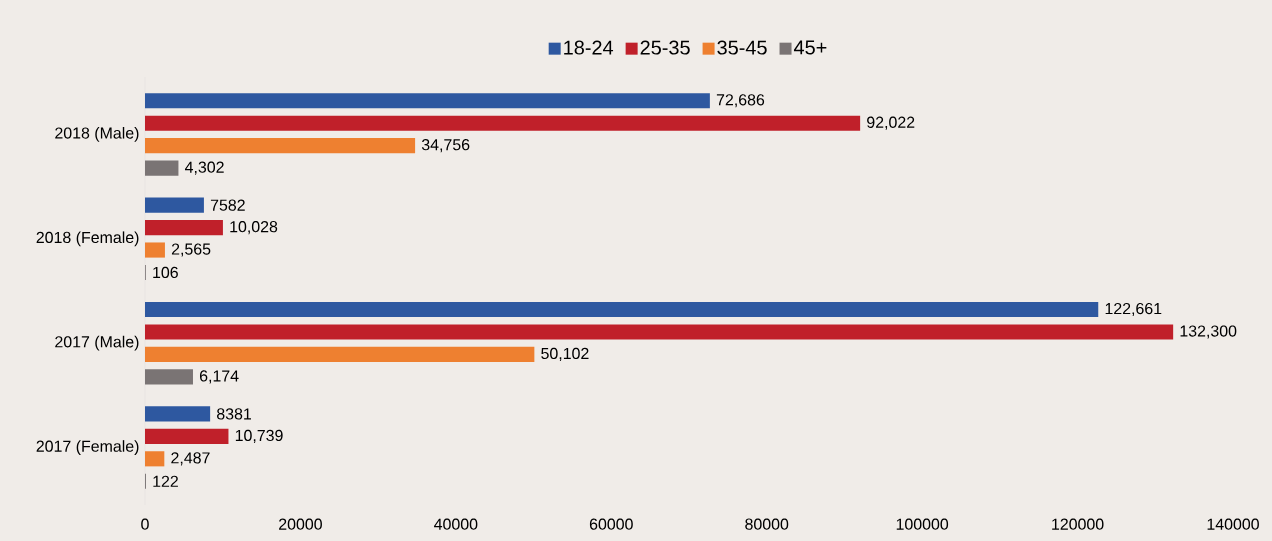 Image resolution: width=1272 pixels, height=541 pixels. I want to click on data-label: 34,756, so click(445, 146).